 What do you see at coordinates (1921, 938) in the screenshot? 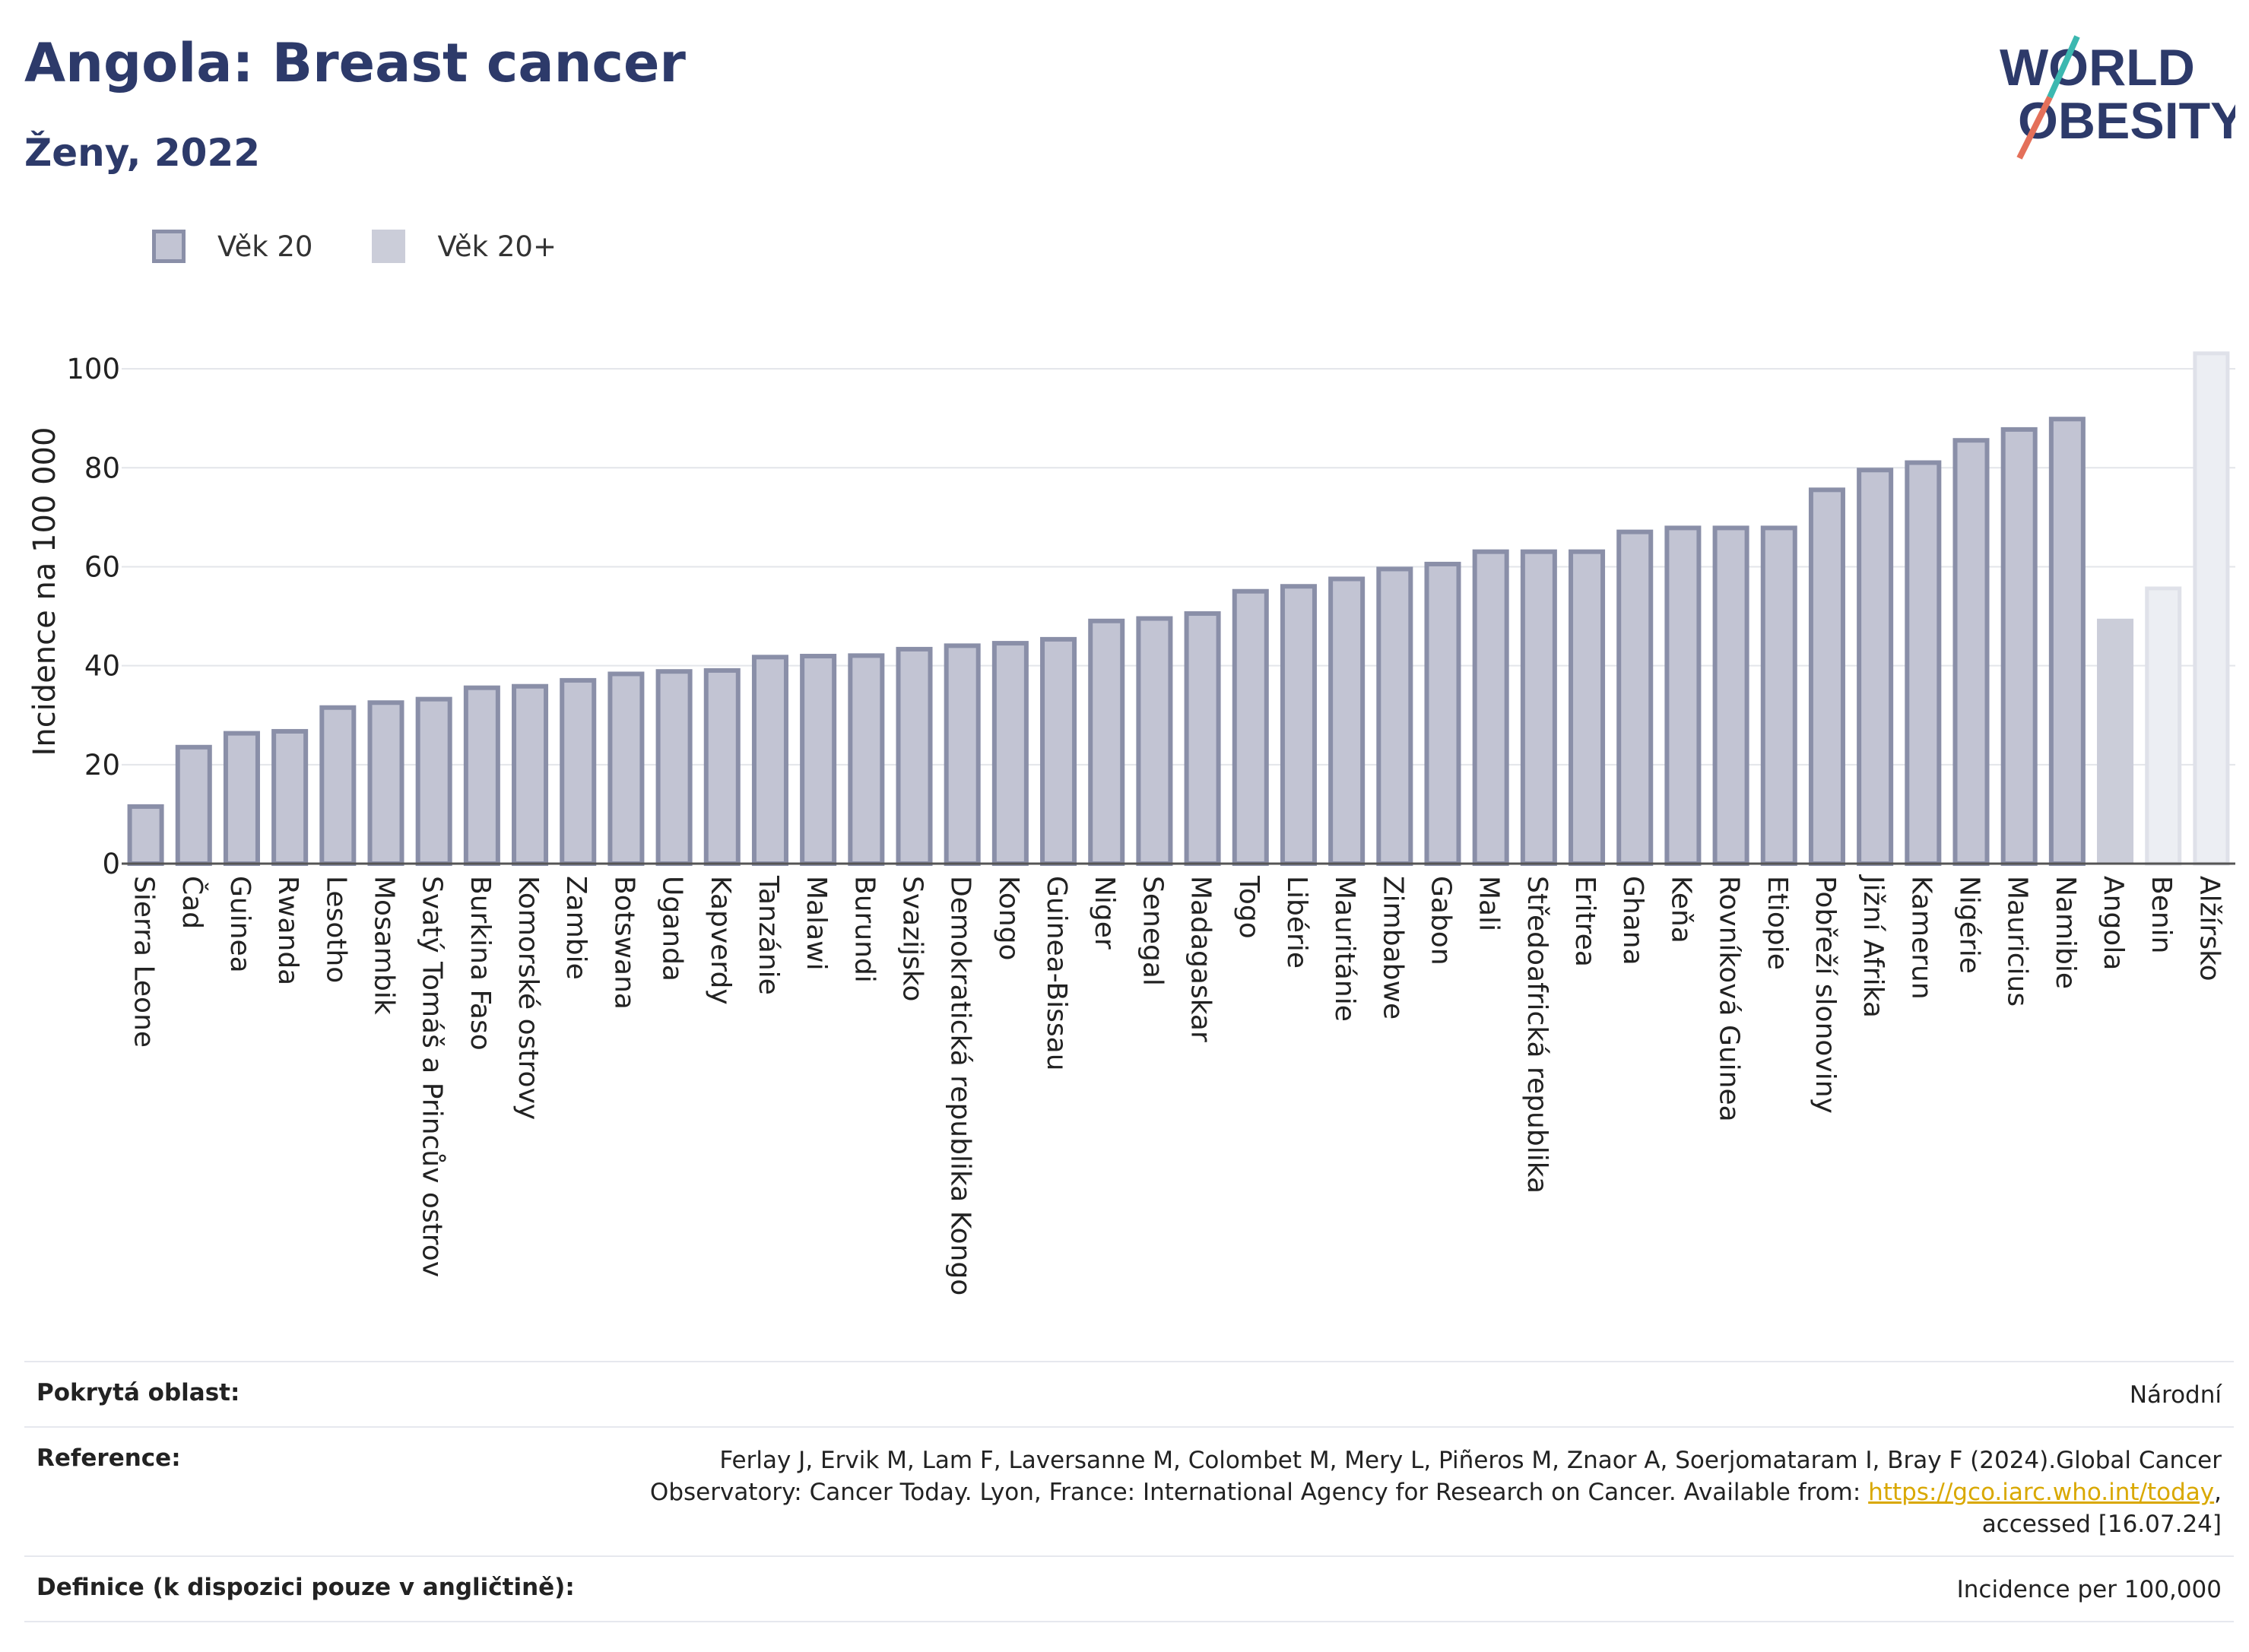
I see `x-tick-label: Kamerun` at bounding box center [1921, 938].